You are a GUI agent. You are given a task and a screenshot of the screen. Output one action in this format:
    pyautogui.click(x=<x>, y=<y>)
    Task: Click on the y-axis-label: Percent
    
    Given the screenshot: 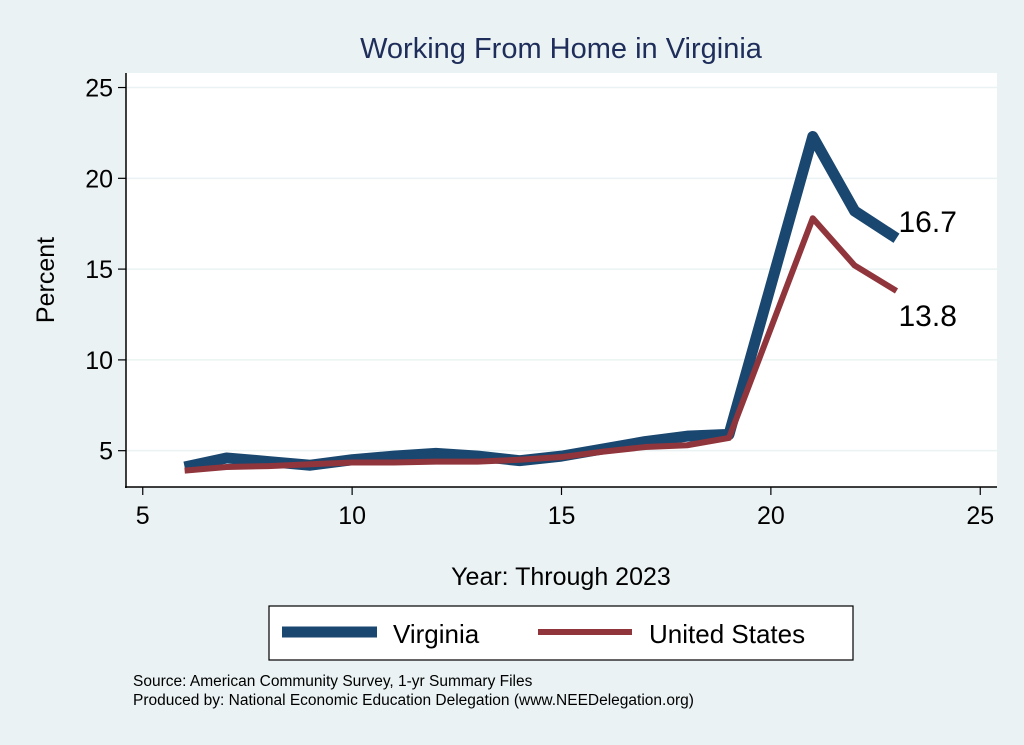 What is the action you would take?
    pyautogui.click(x=46, y=280)
    